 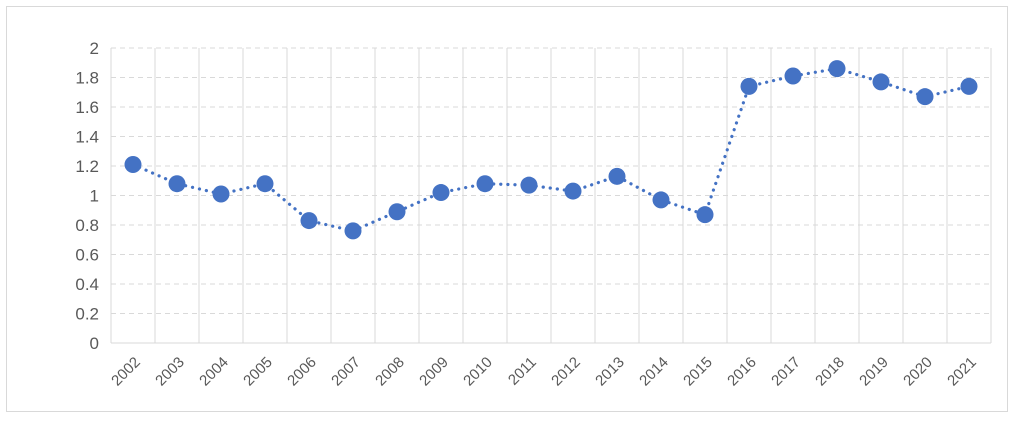 I want to click on x-tick-label: 2016, so click(x=742, y=372).